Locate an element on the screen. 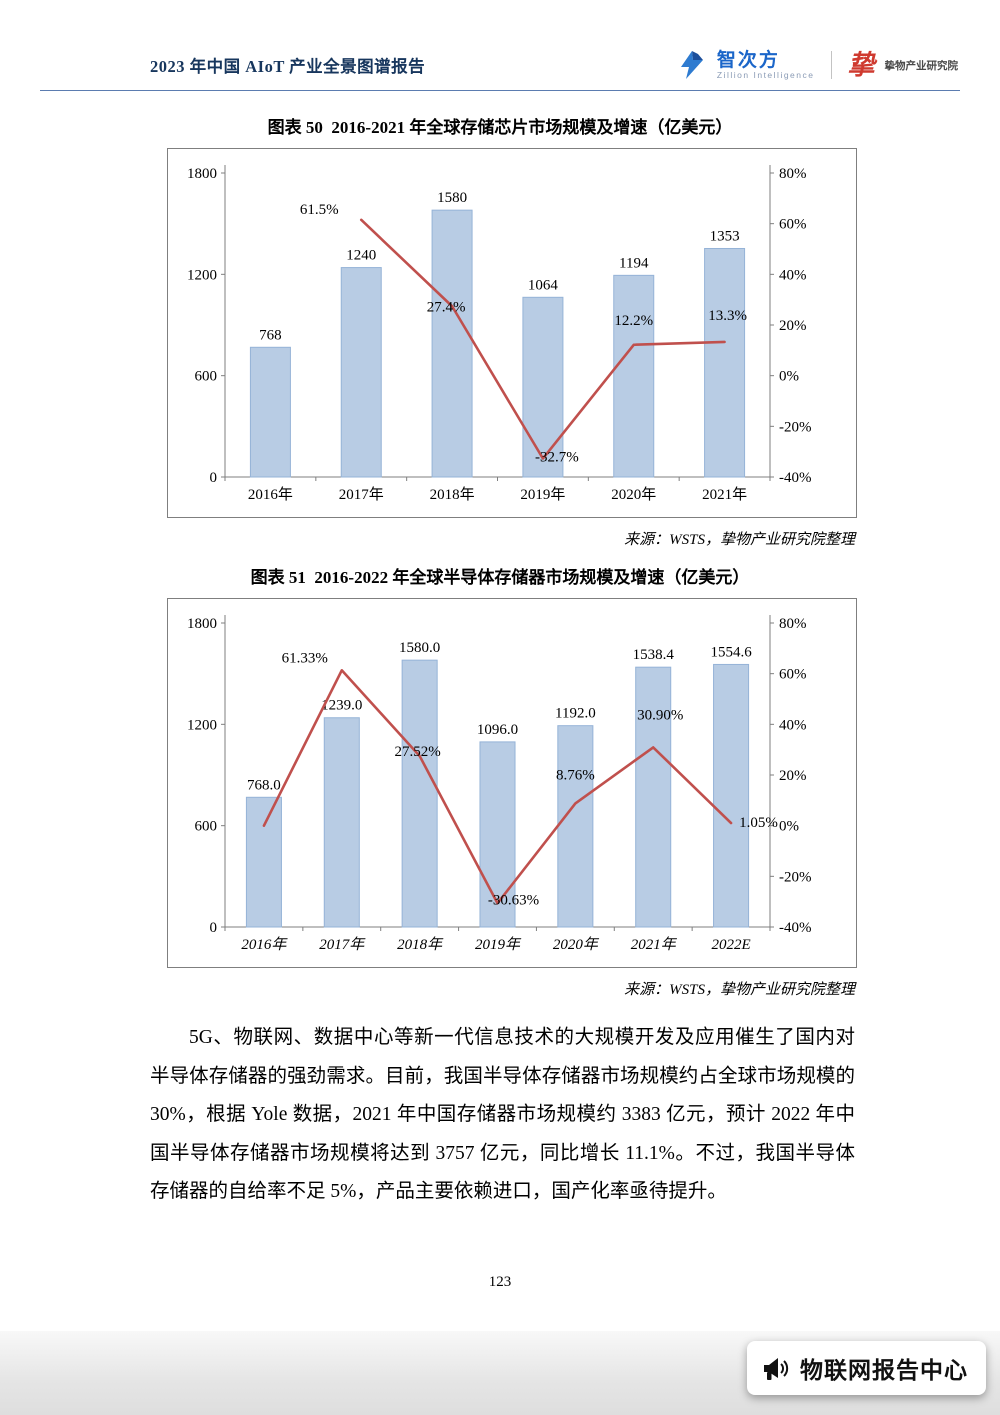 The height and width of the screenshot is (1415, 1000). megaphone-icon is located at coordinates (776, 1368).